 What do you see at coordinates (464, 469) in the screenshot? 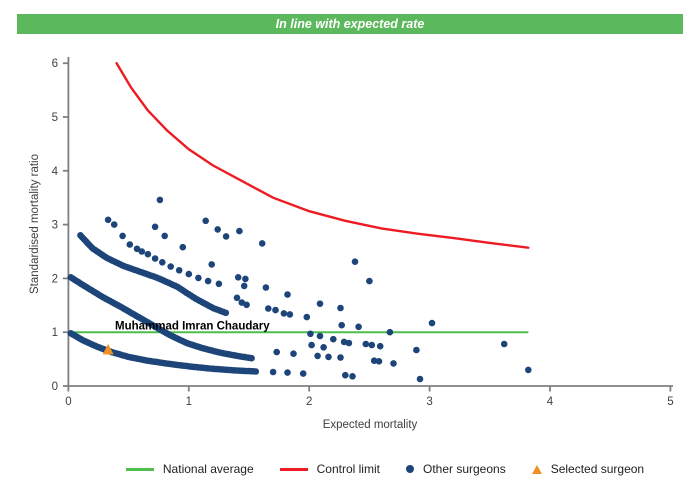
I see `legend-label: Other surgeons` at bounding box center [464, 469].